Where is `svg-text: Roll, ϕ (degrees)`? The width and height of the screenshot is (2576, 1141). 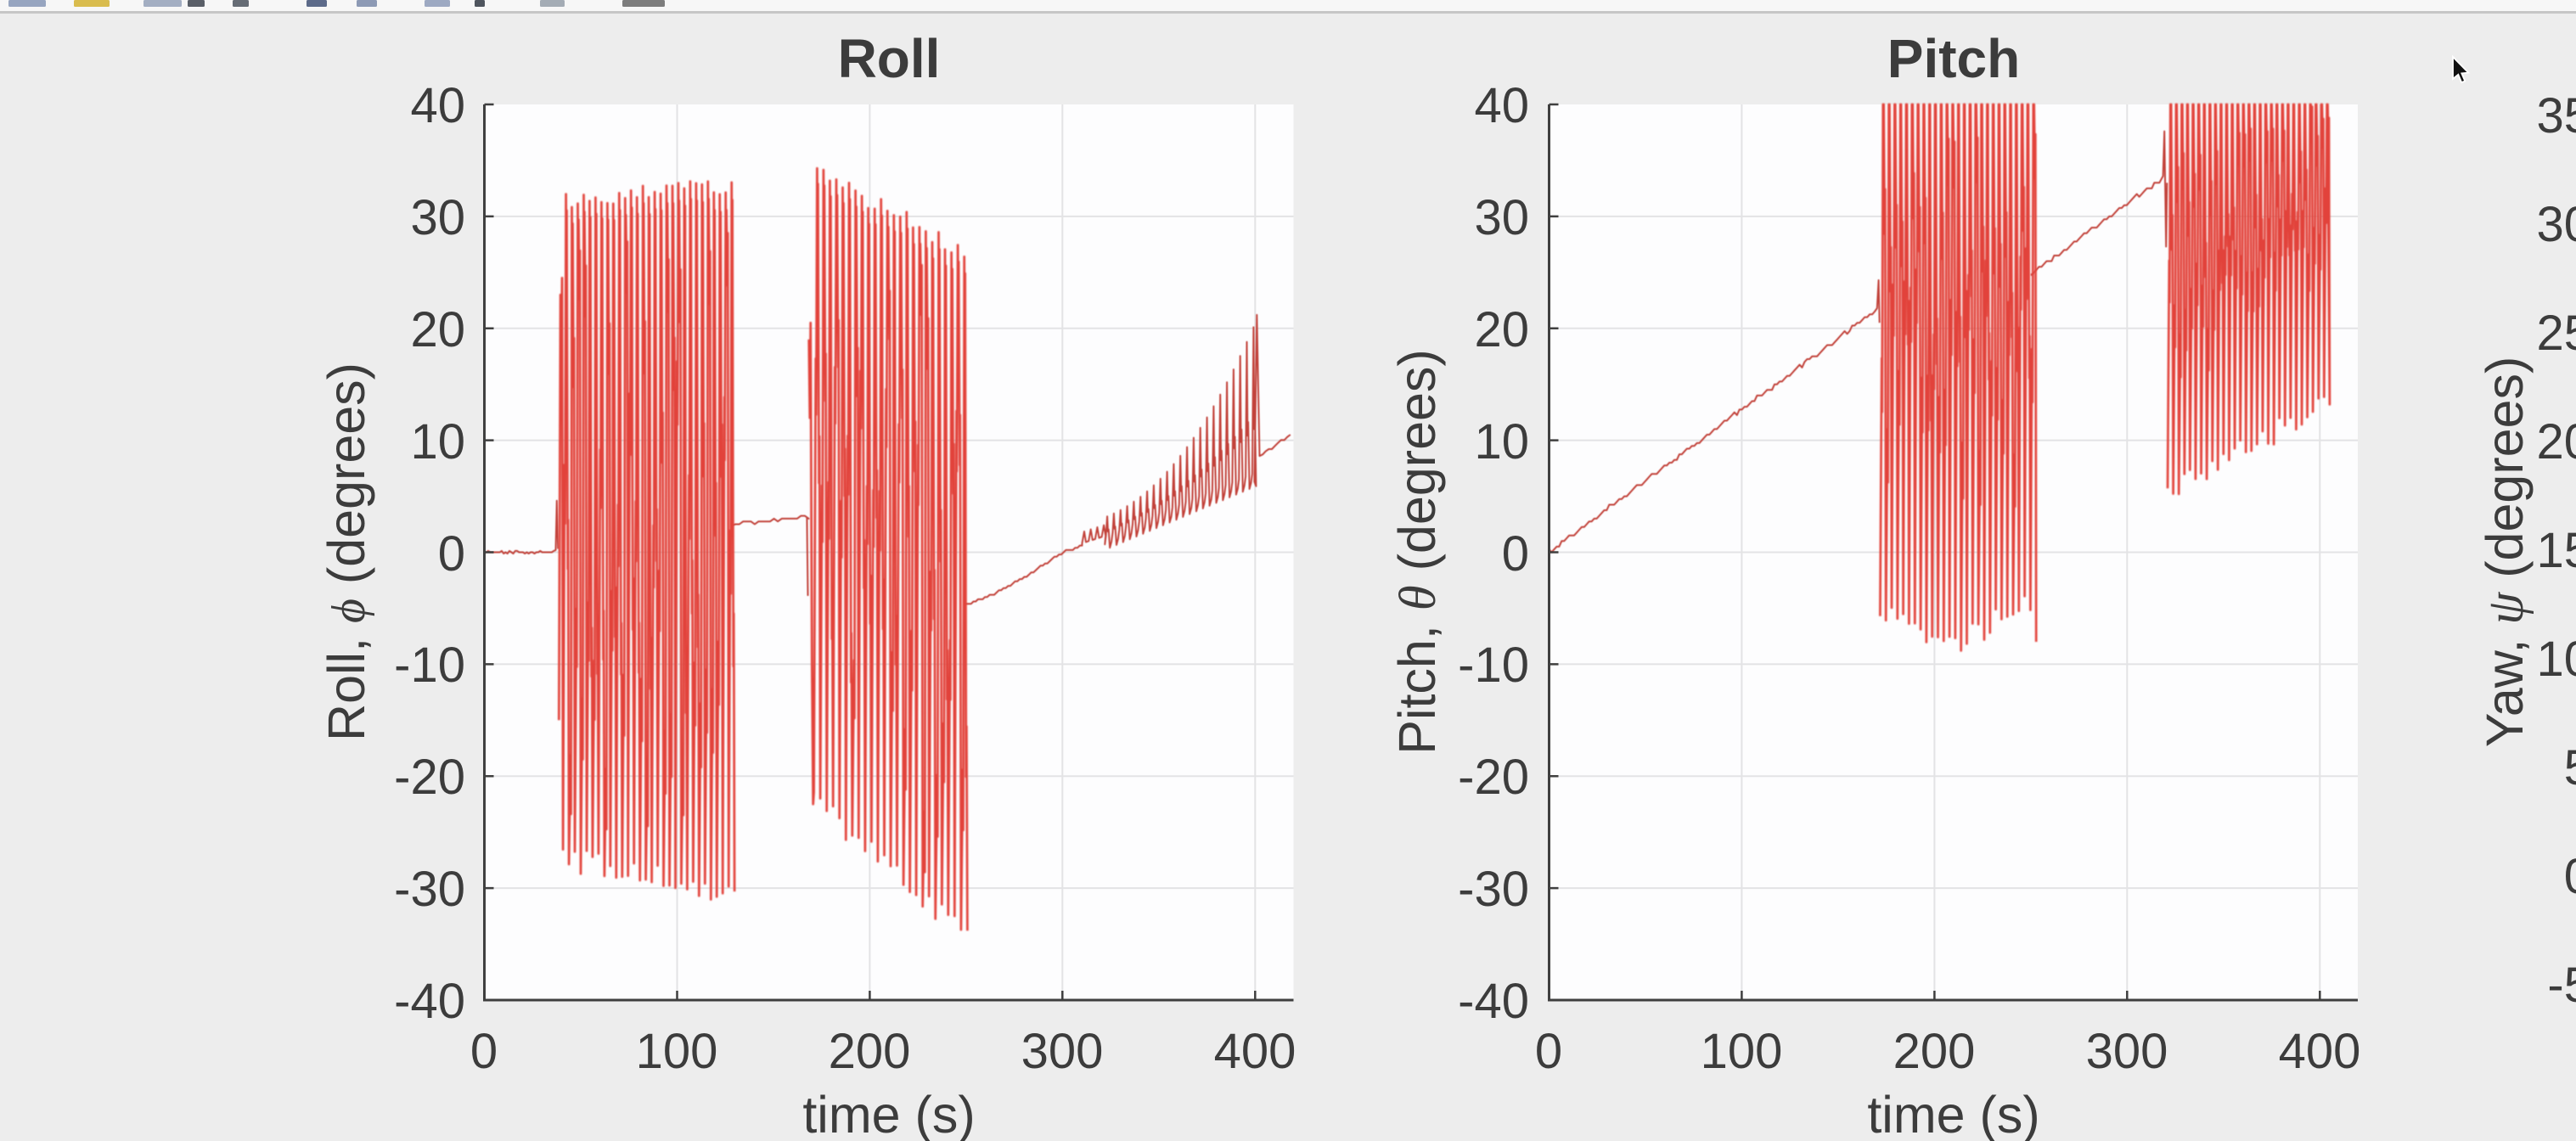
svg-text: Roll, ϕ (degrees) is located at coordinates (346, 552).